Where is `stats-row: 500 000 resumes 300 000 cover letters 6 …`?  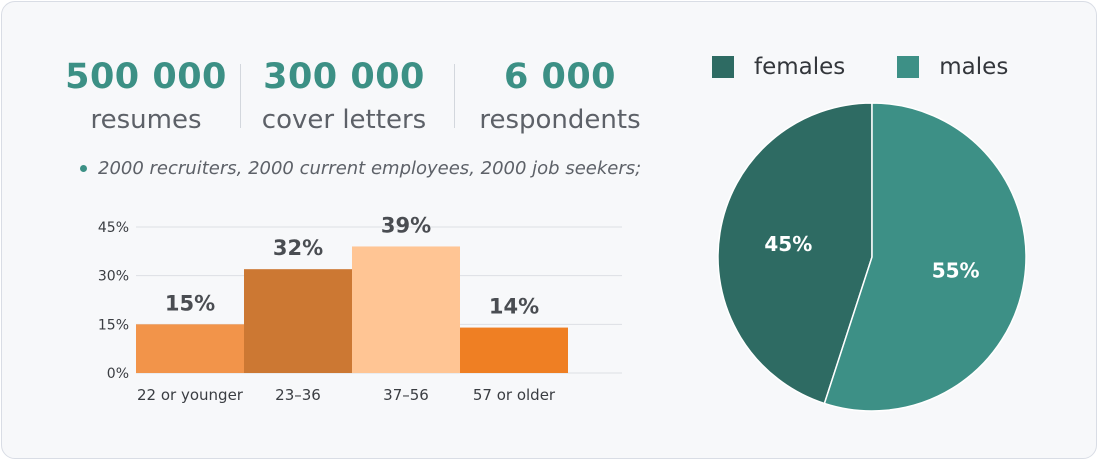
stats-row: 500 000 resumes 300 000 cover letters 6 … is located at coordinates (362, 101).